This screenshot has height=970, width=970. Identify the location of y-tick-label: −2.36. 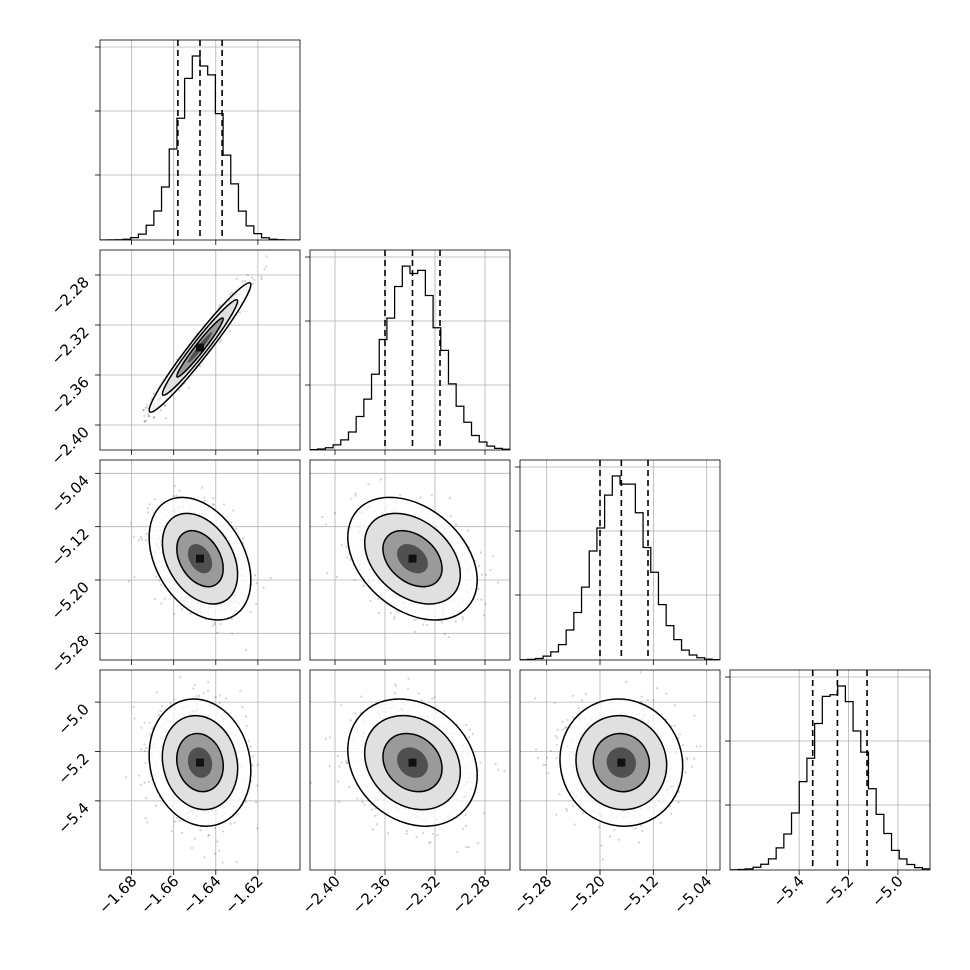
(70, 395).